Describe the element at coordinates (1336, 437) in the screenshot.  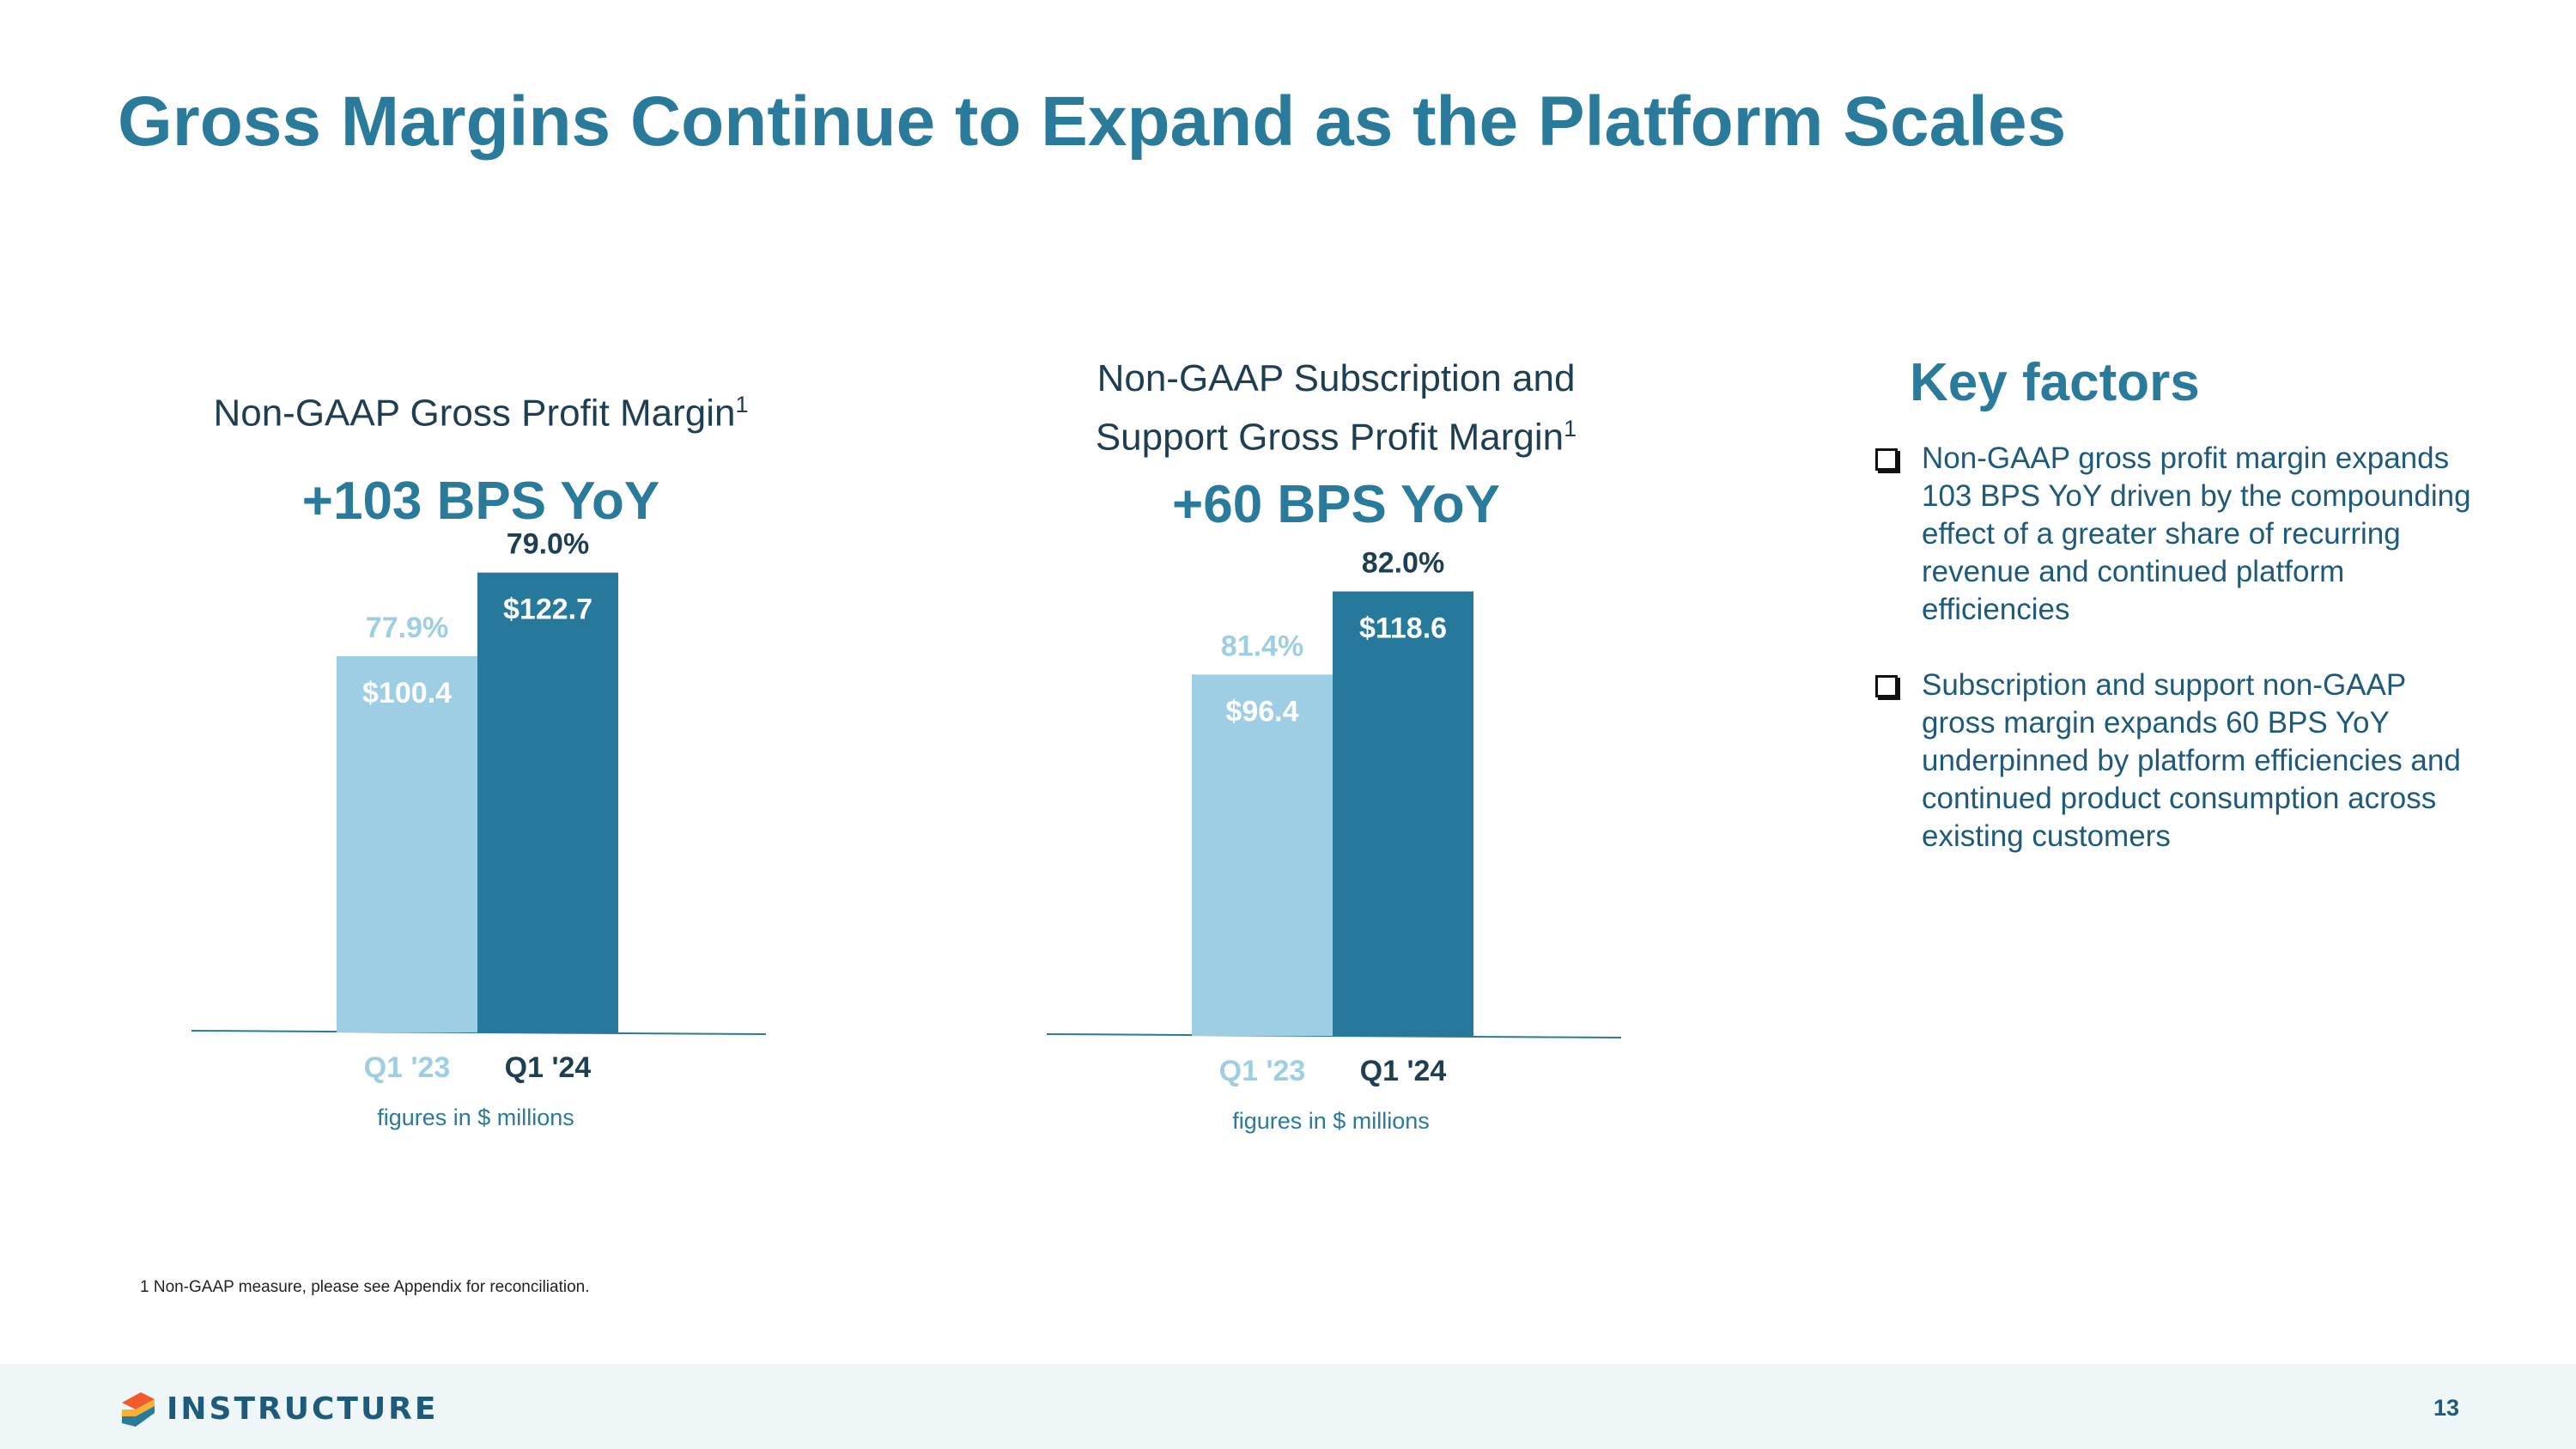
I see `chart-title-line-2: Support Gross Profit Margin1` at that location.